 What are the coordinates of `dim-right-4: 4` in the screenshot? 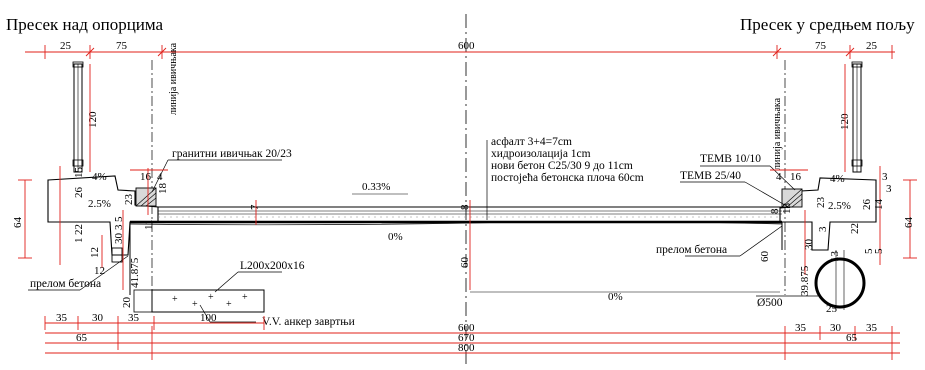 It's located at (779, 177).